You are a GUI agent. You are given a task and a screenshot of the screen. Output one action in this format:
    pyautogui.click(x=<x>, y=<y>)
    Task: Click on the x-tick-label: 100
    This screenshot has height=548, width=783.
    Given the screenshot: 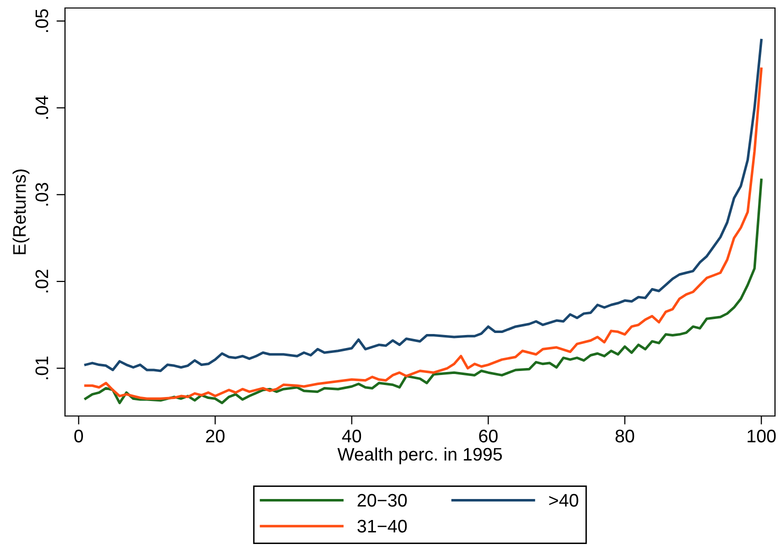 What is the action you would take?
    pyautogui.click(x=762, y=436)
    